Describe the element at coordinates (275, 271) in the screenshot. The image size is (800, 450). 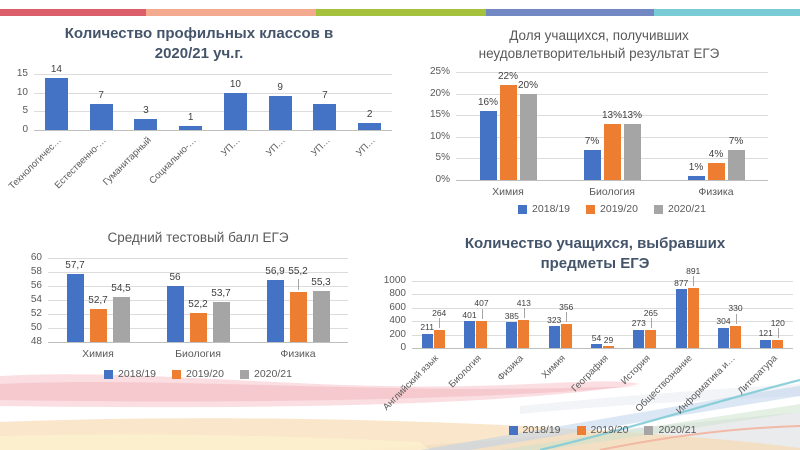
I see `value-label: 56,9` at that location.